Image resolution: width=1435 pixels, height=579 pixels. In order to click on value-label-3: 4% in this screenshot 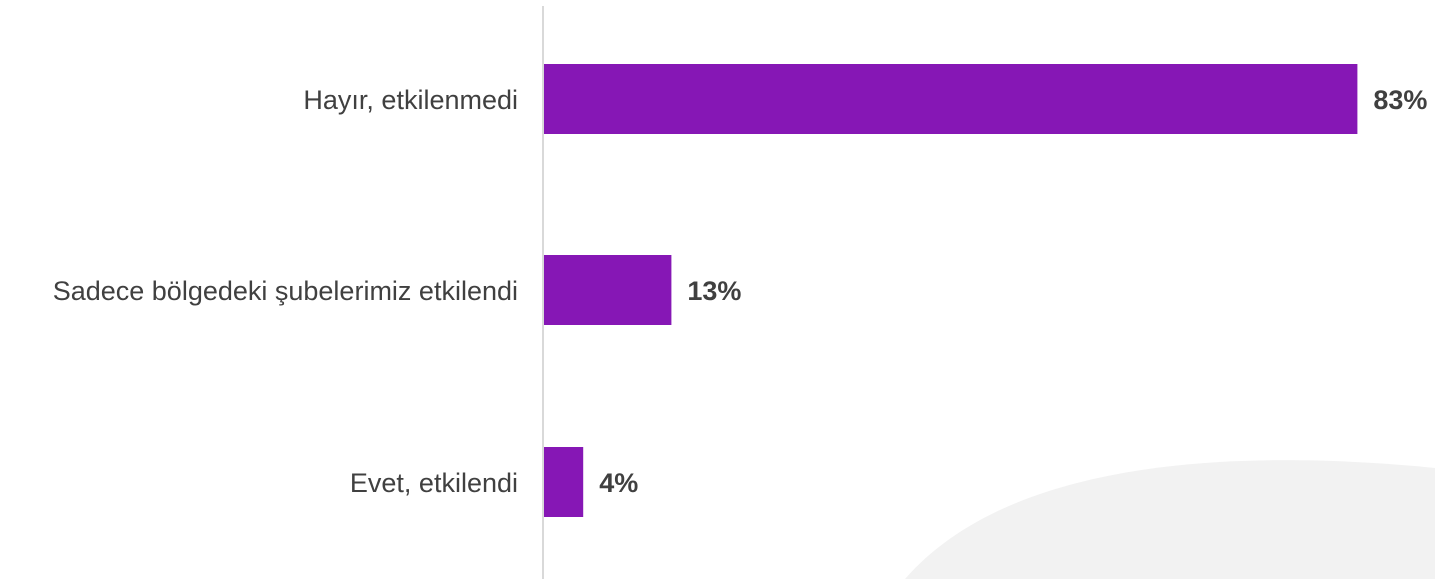, I will do `click(618, 483)`.